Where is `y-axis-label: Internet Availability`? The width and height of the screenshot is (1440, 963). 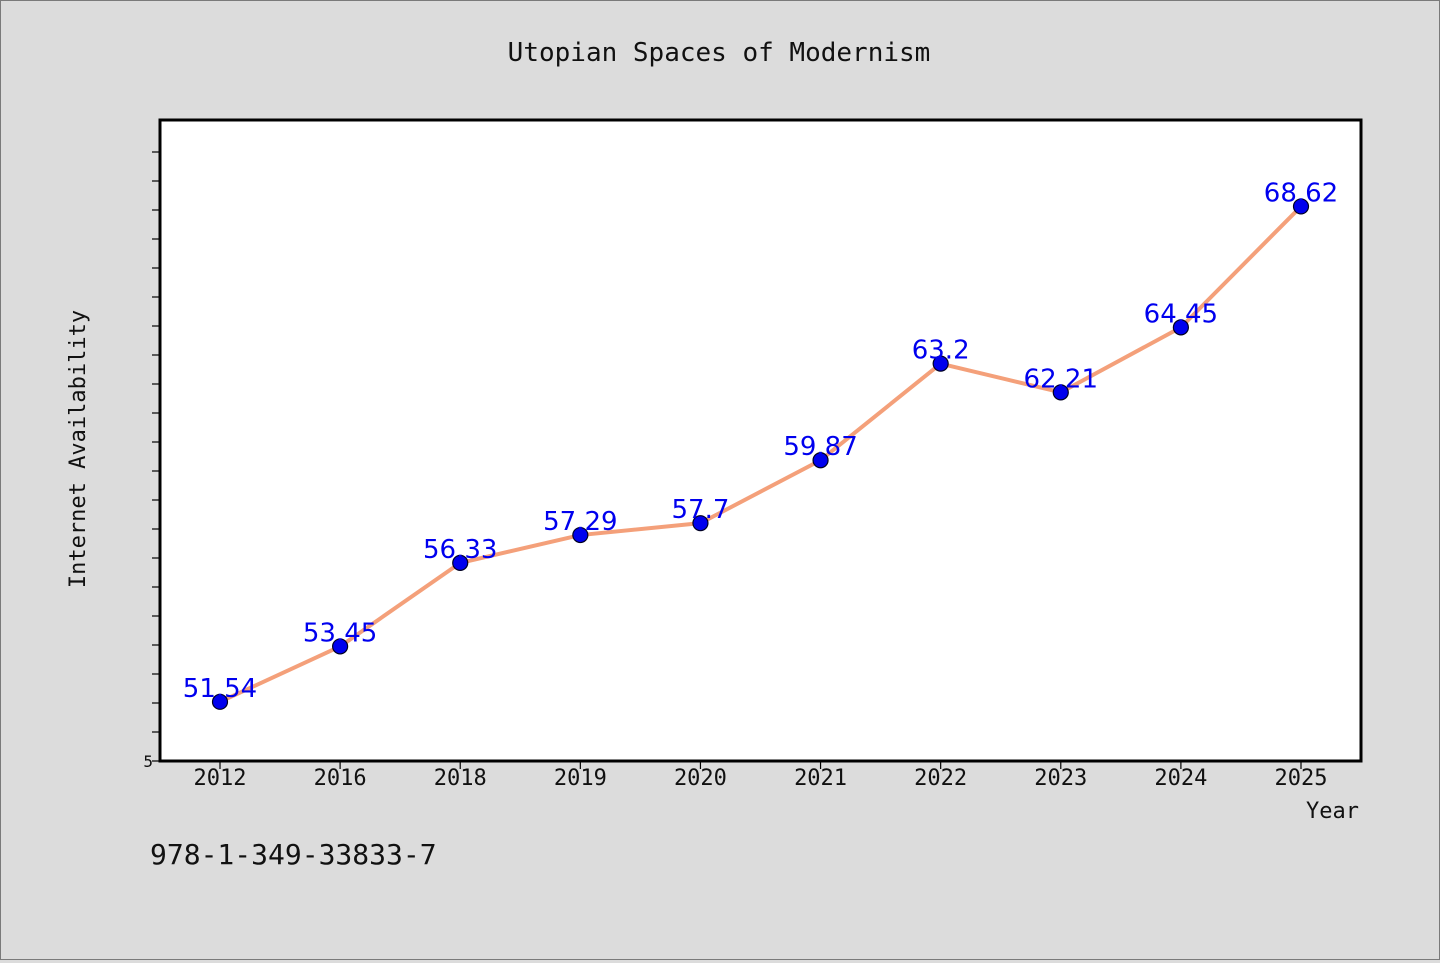
y-axis-label: Internet Availability is located at coordinates (78, 449).